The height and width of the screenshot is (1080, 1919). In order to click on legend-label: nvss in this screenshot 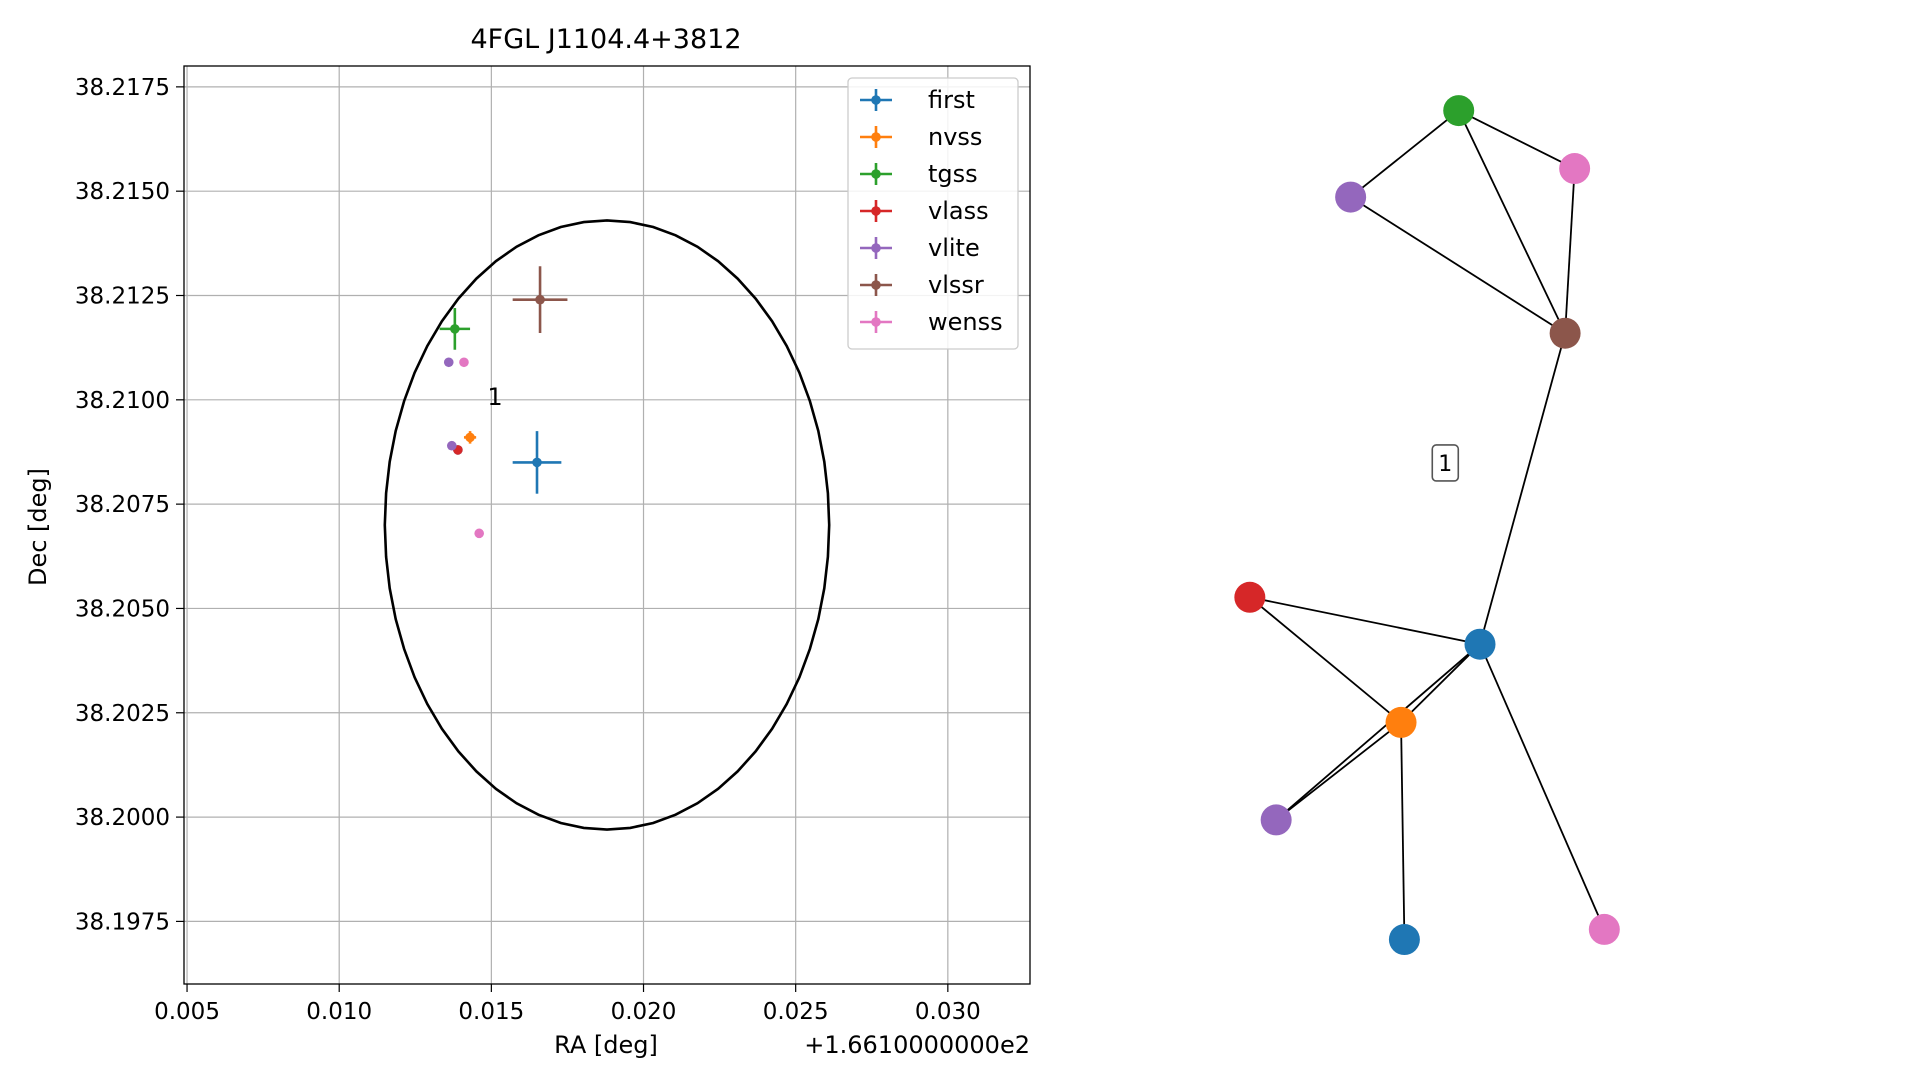, I will do `click(955, 137)`.